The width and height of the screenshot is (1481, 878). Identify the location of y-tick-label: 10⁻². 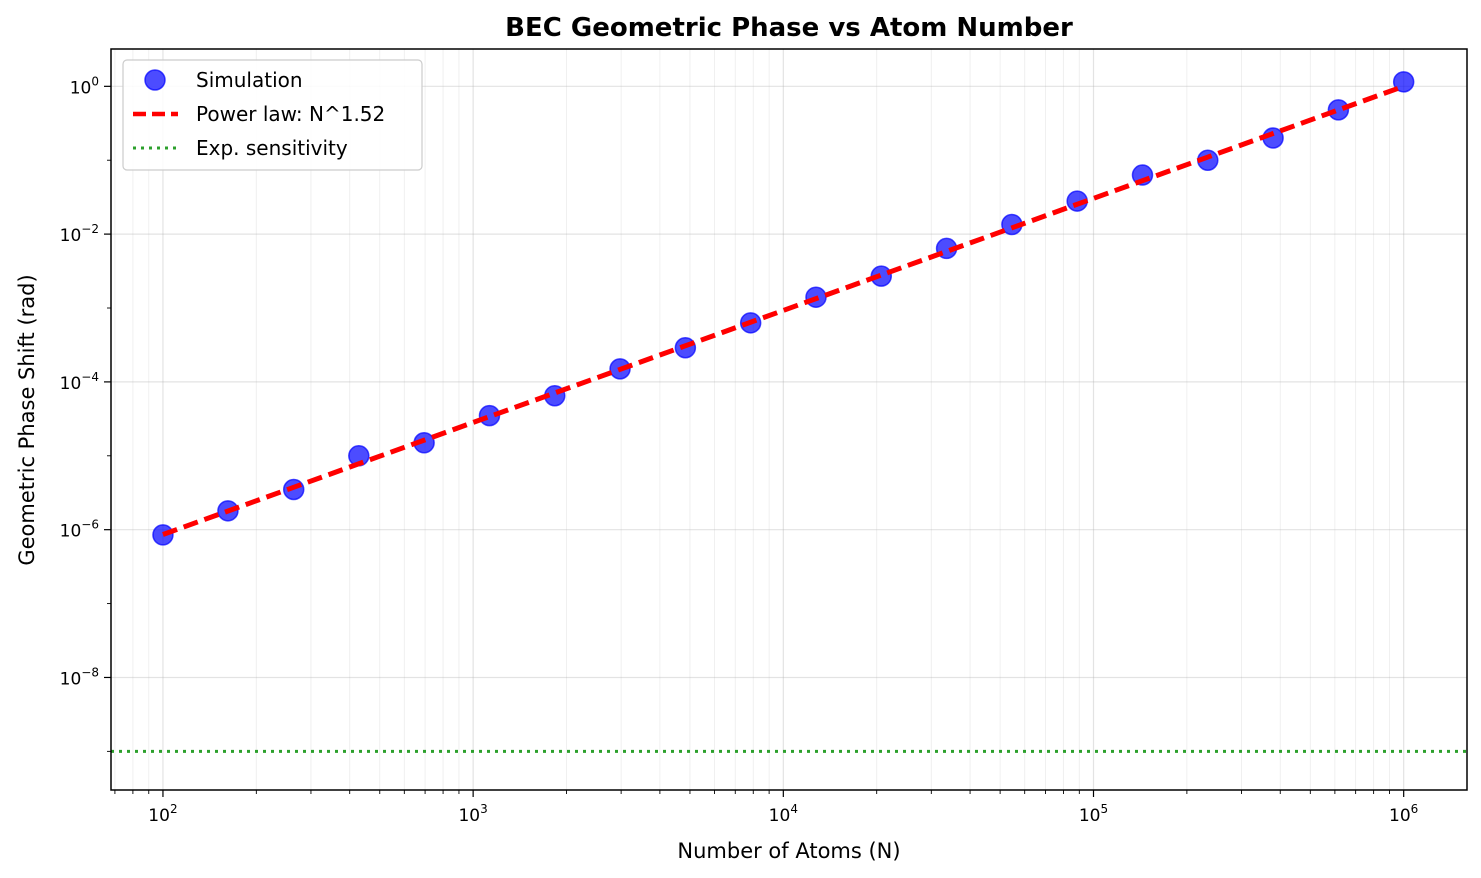
(79, 234).